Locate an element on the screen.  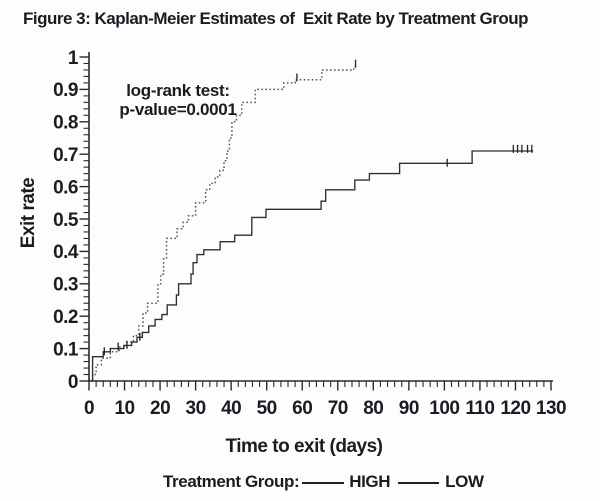
legend-title: Treatment Group: is located at coordinates (231, 481).